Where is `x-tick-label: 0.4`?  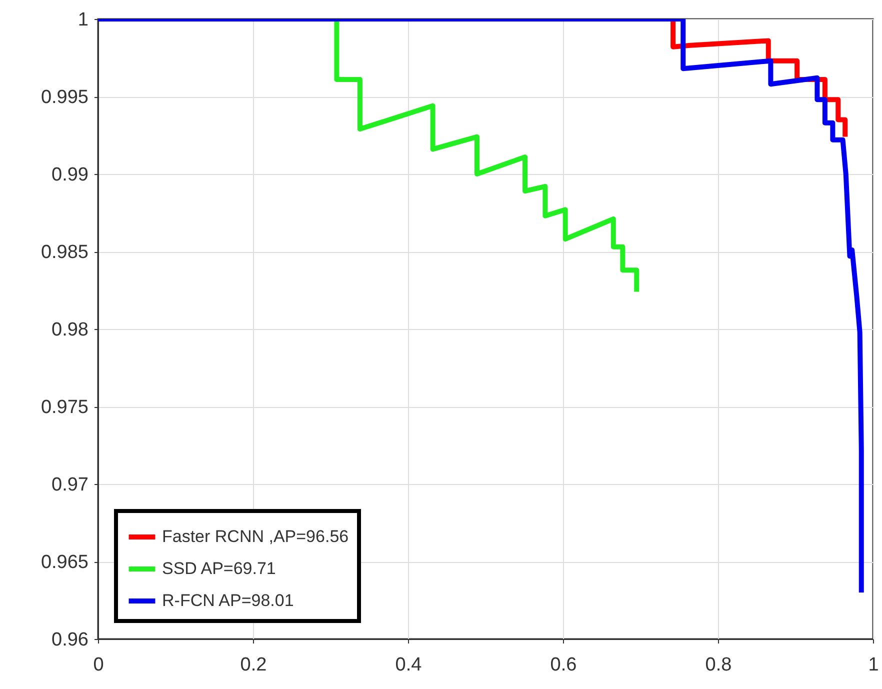 x-tick-label: 0.4 is located at coordinates (408, 665).